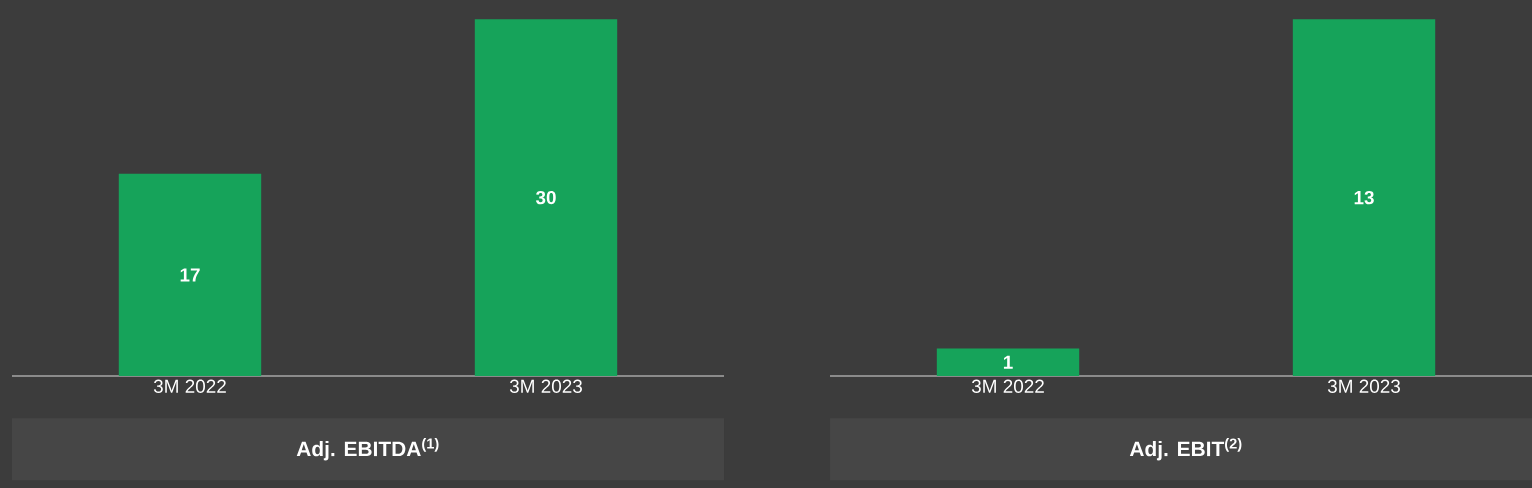 This screenshot has height=488, width=1532. I want to click on data-label: 17, so click(190, 275).